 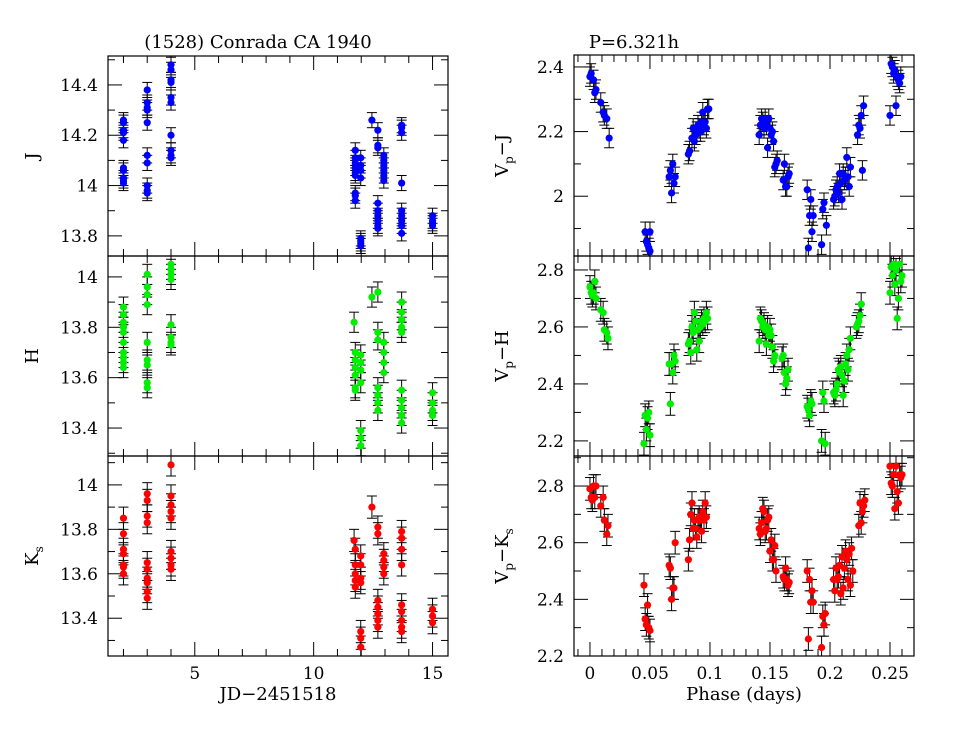 What do you see at coordinates (504, 156) in the screenshot?
I see `y-axis-label: Vp−J` at bounding box center [504, 156].